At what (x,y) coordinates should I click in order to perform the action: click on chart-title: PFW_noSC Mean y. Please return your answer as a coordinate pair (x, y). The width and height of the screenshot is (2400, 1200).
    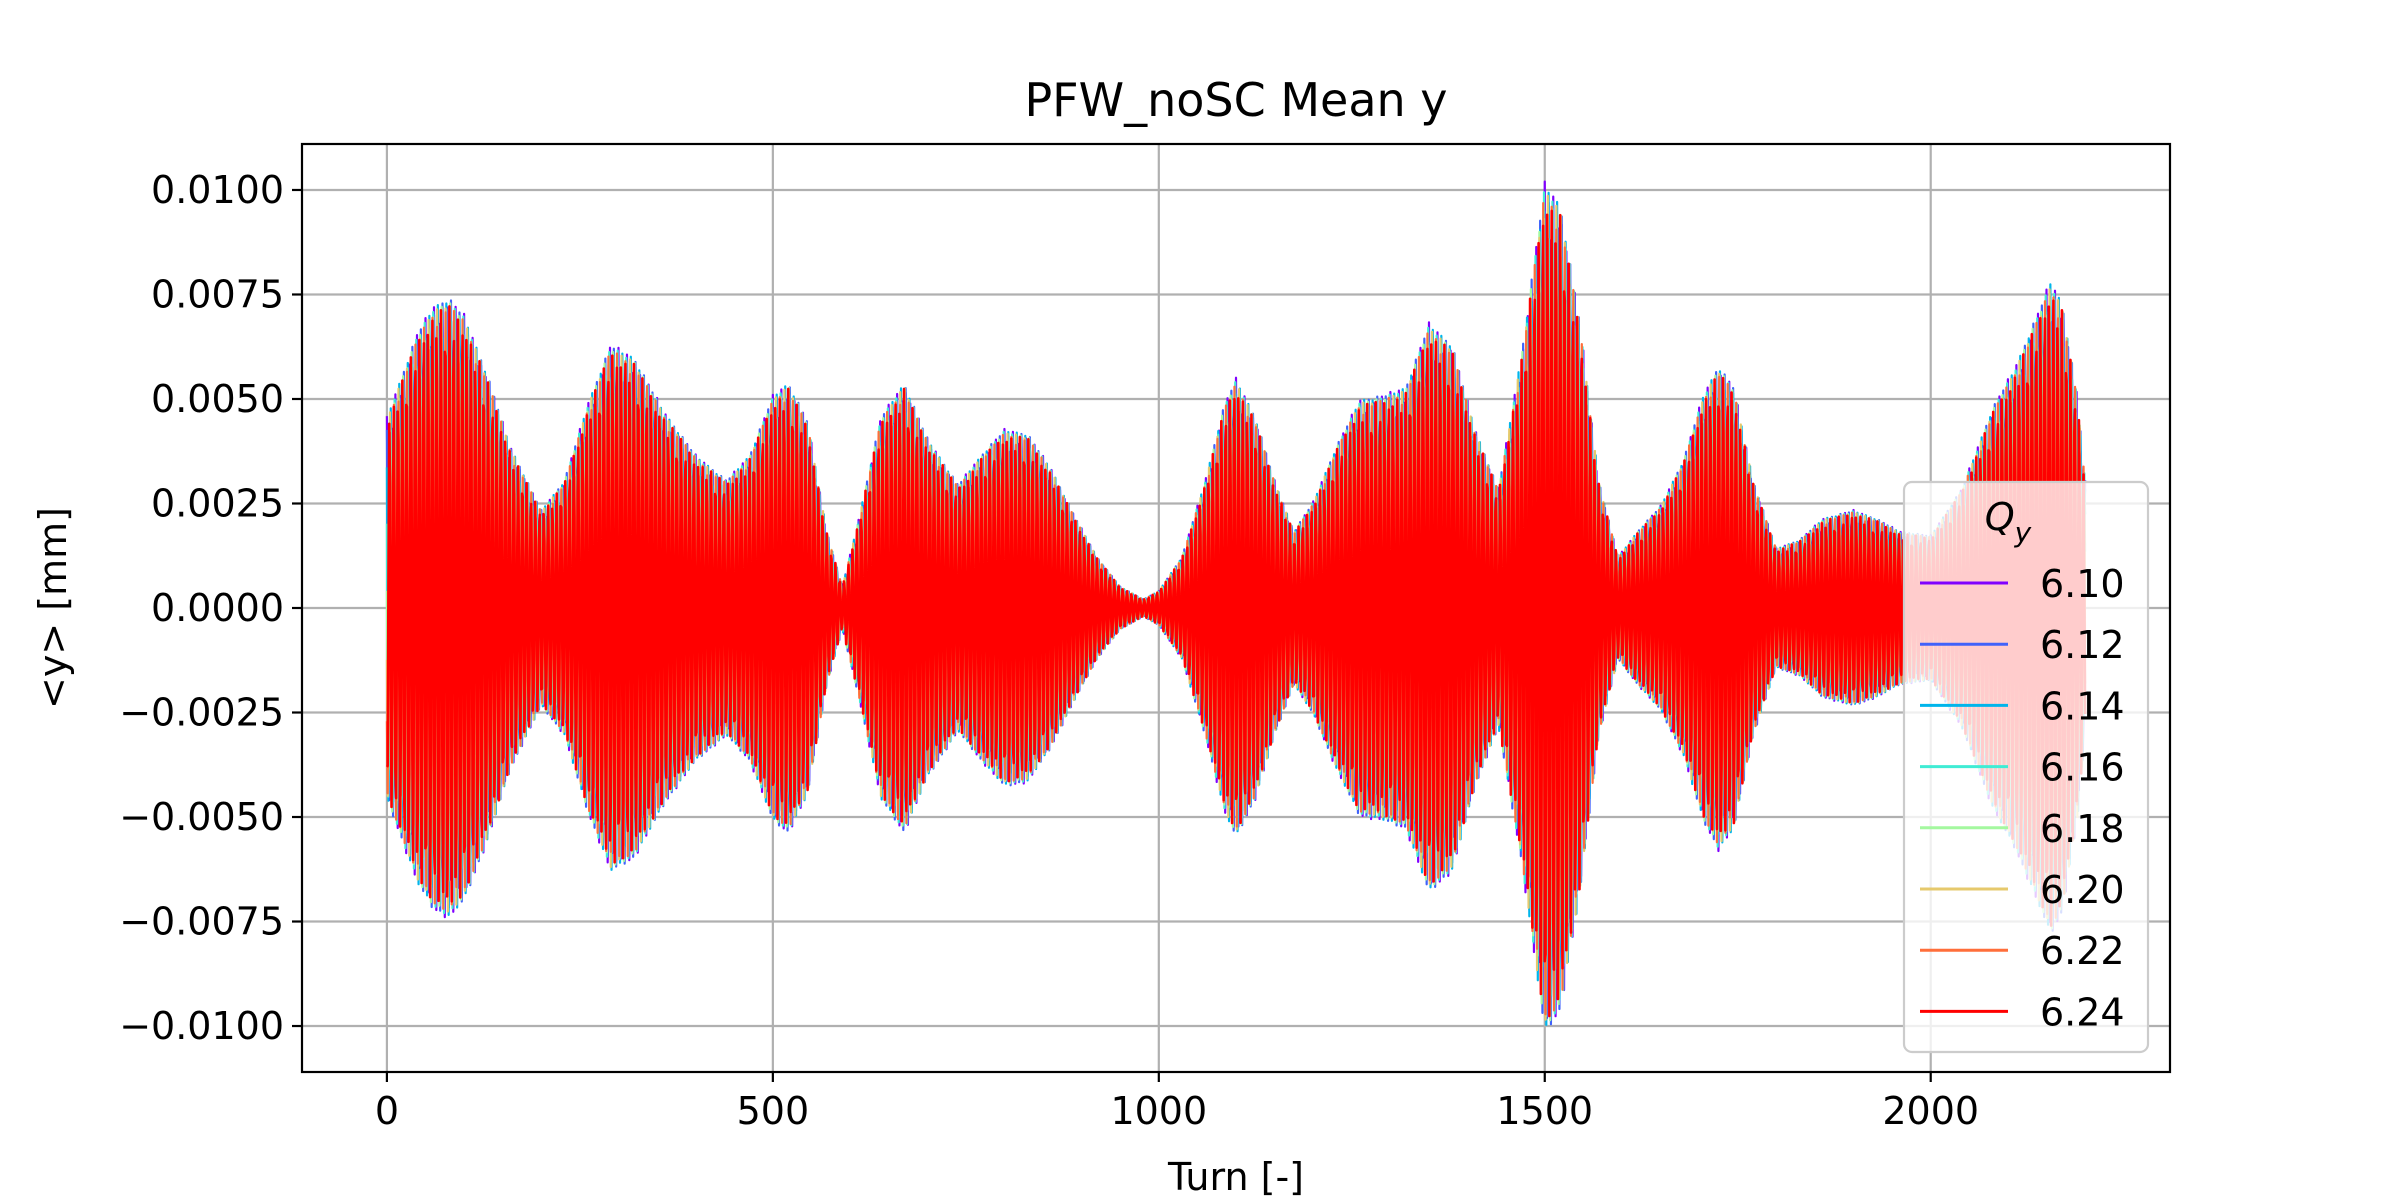
    Looking at the image, I should click on (1235, 100).